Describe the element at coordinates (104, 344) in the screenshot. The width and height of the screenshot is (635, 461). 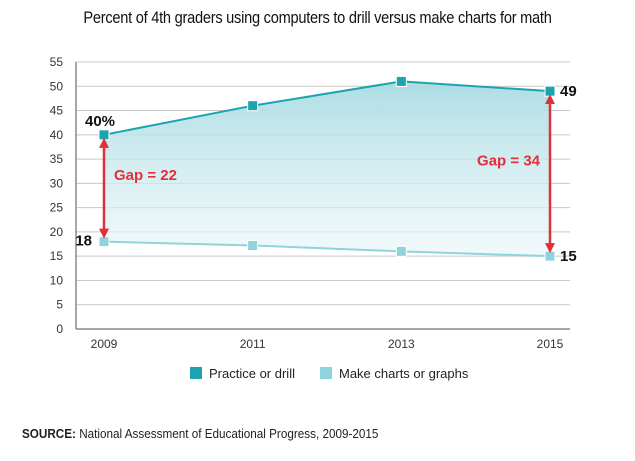
I see `x-tick-label: 2009` at that location.